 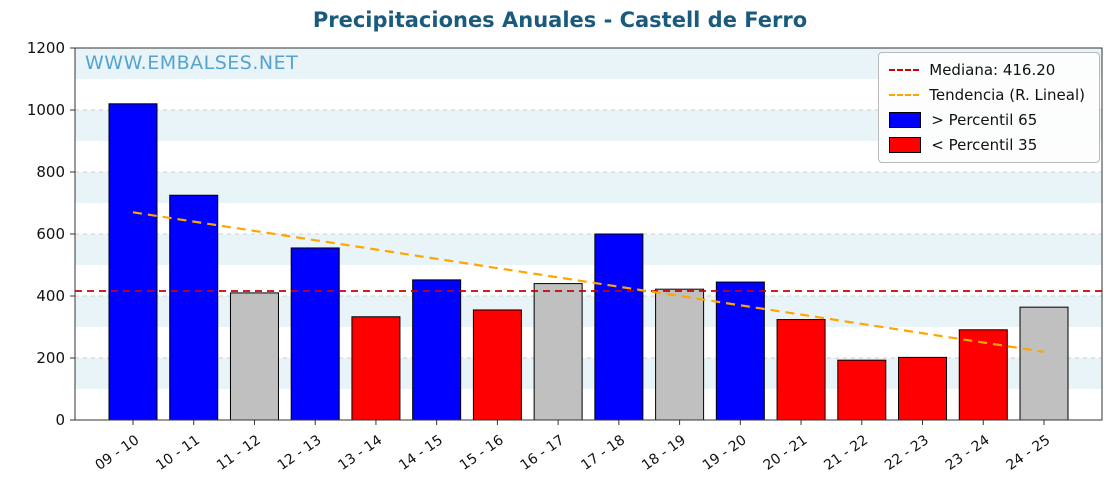 What do you see at coordinates (117, 453) in the screenshot?
I see `x-tick-label: 09 - 10` at bounding box center [117, 453].